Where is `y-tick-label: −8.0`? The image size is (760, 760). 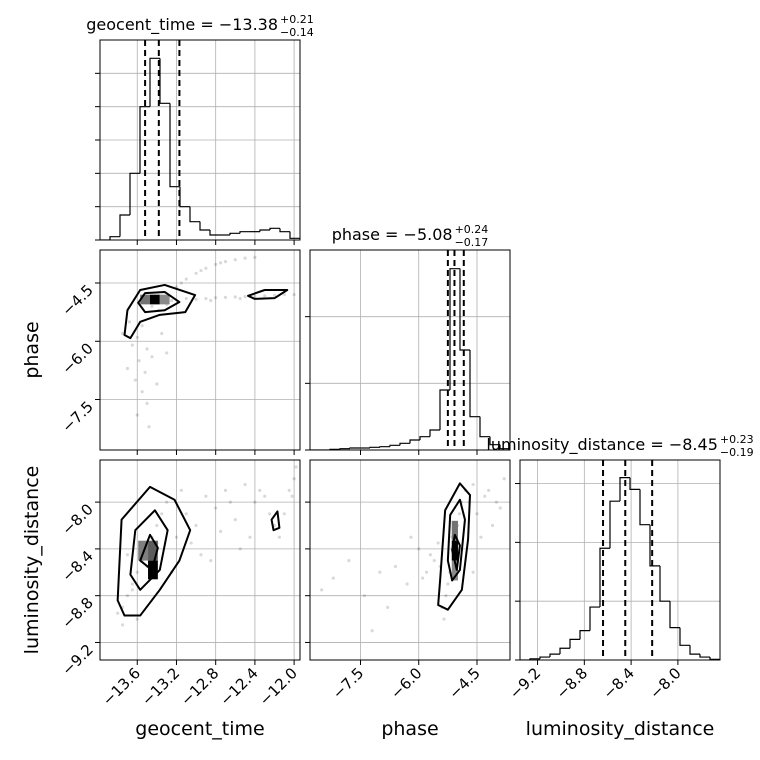 y-tick-label: −8.0 is located at coordinates (77, 519).